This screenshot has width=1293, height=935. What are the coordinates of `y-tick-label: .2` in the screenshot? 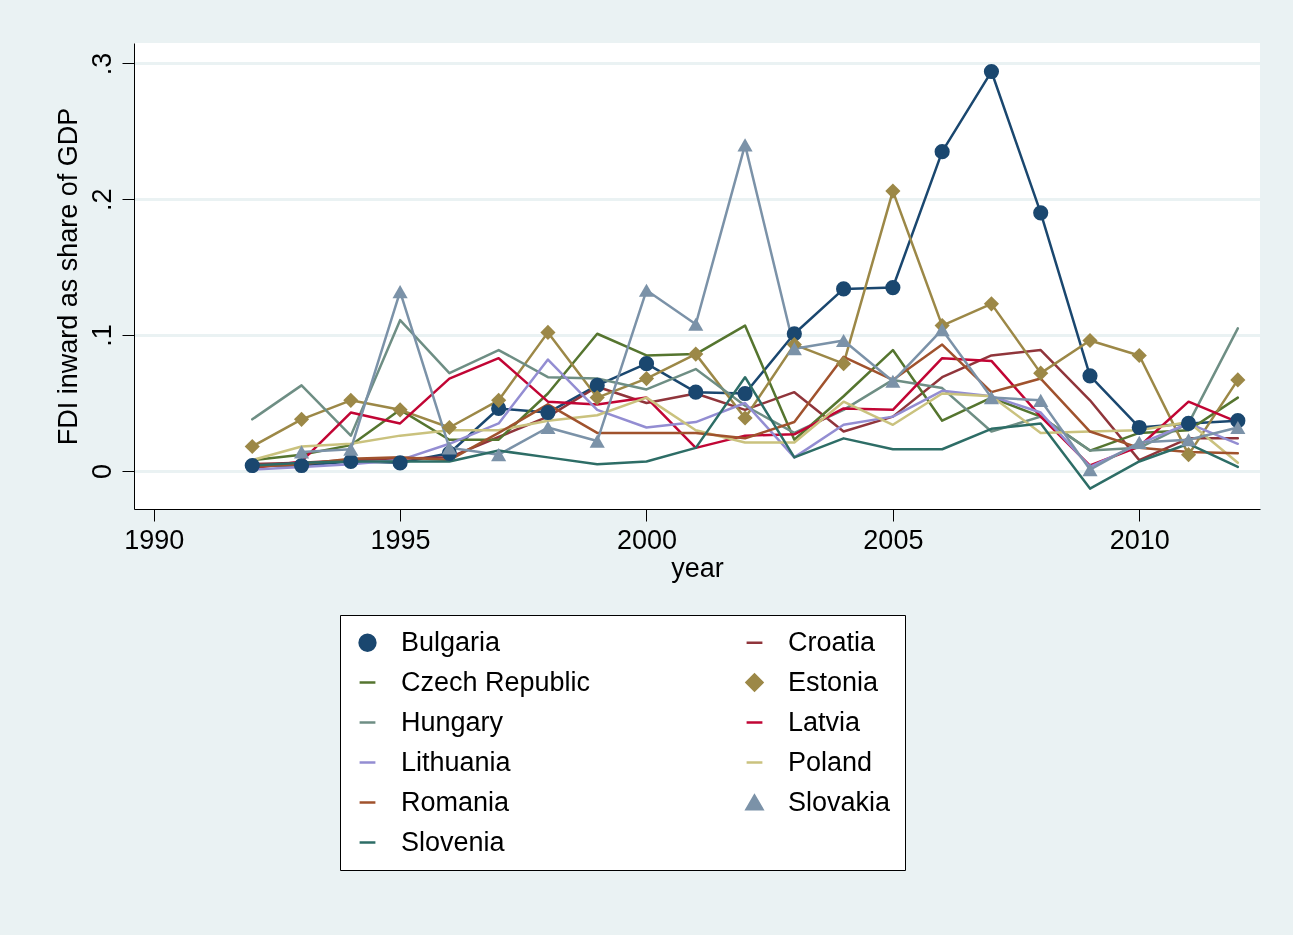 It's located at (101, 199).